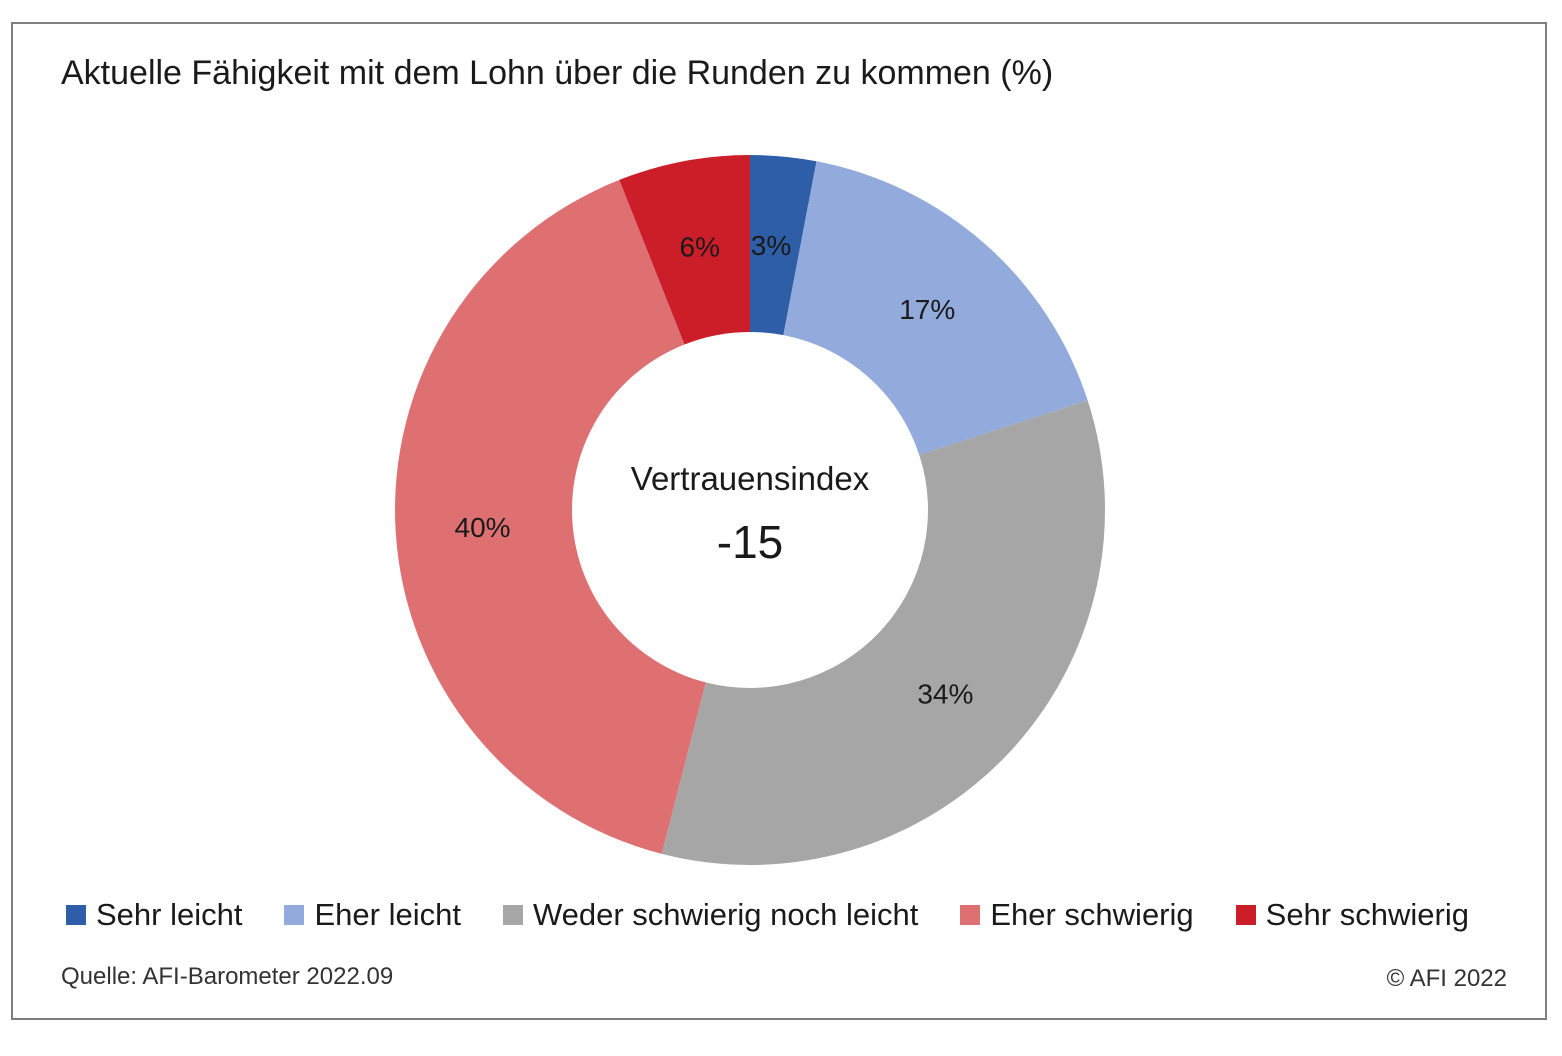 The image size is (1562, 1056). I want to click on legend-item: Weder schwierig noch leicht, so click(710, 915).